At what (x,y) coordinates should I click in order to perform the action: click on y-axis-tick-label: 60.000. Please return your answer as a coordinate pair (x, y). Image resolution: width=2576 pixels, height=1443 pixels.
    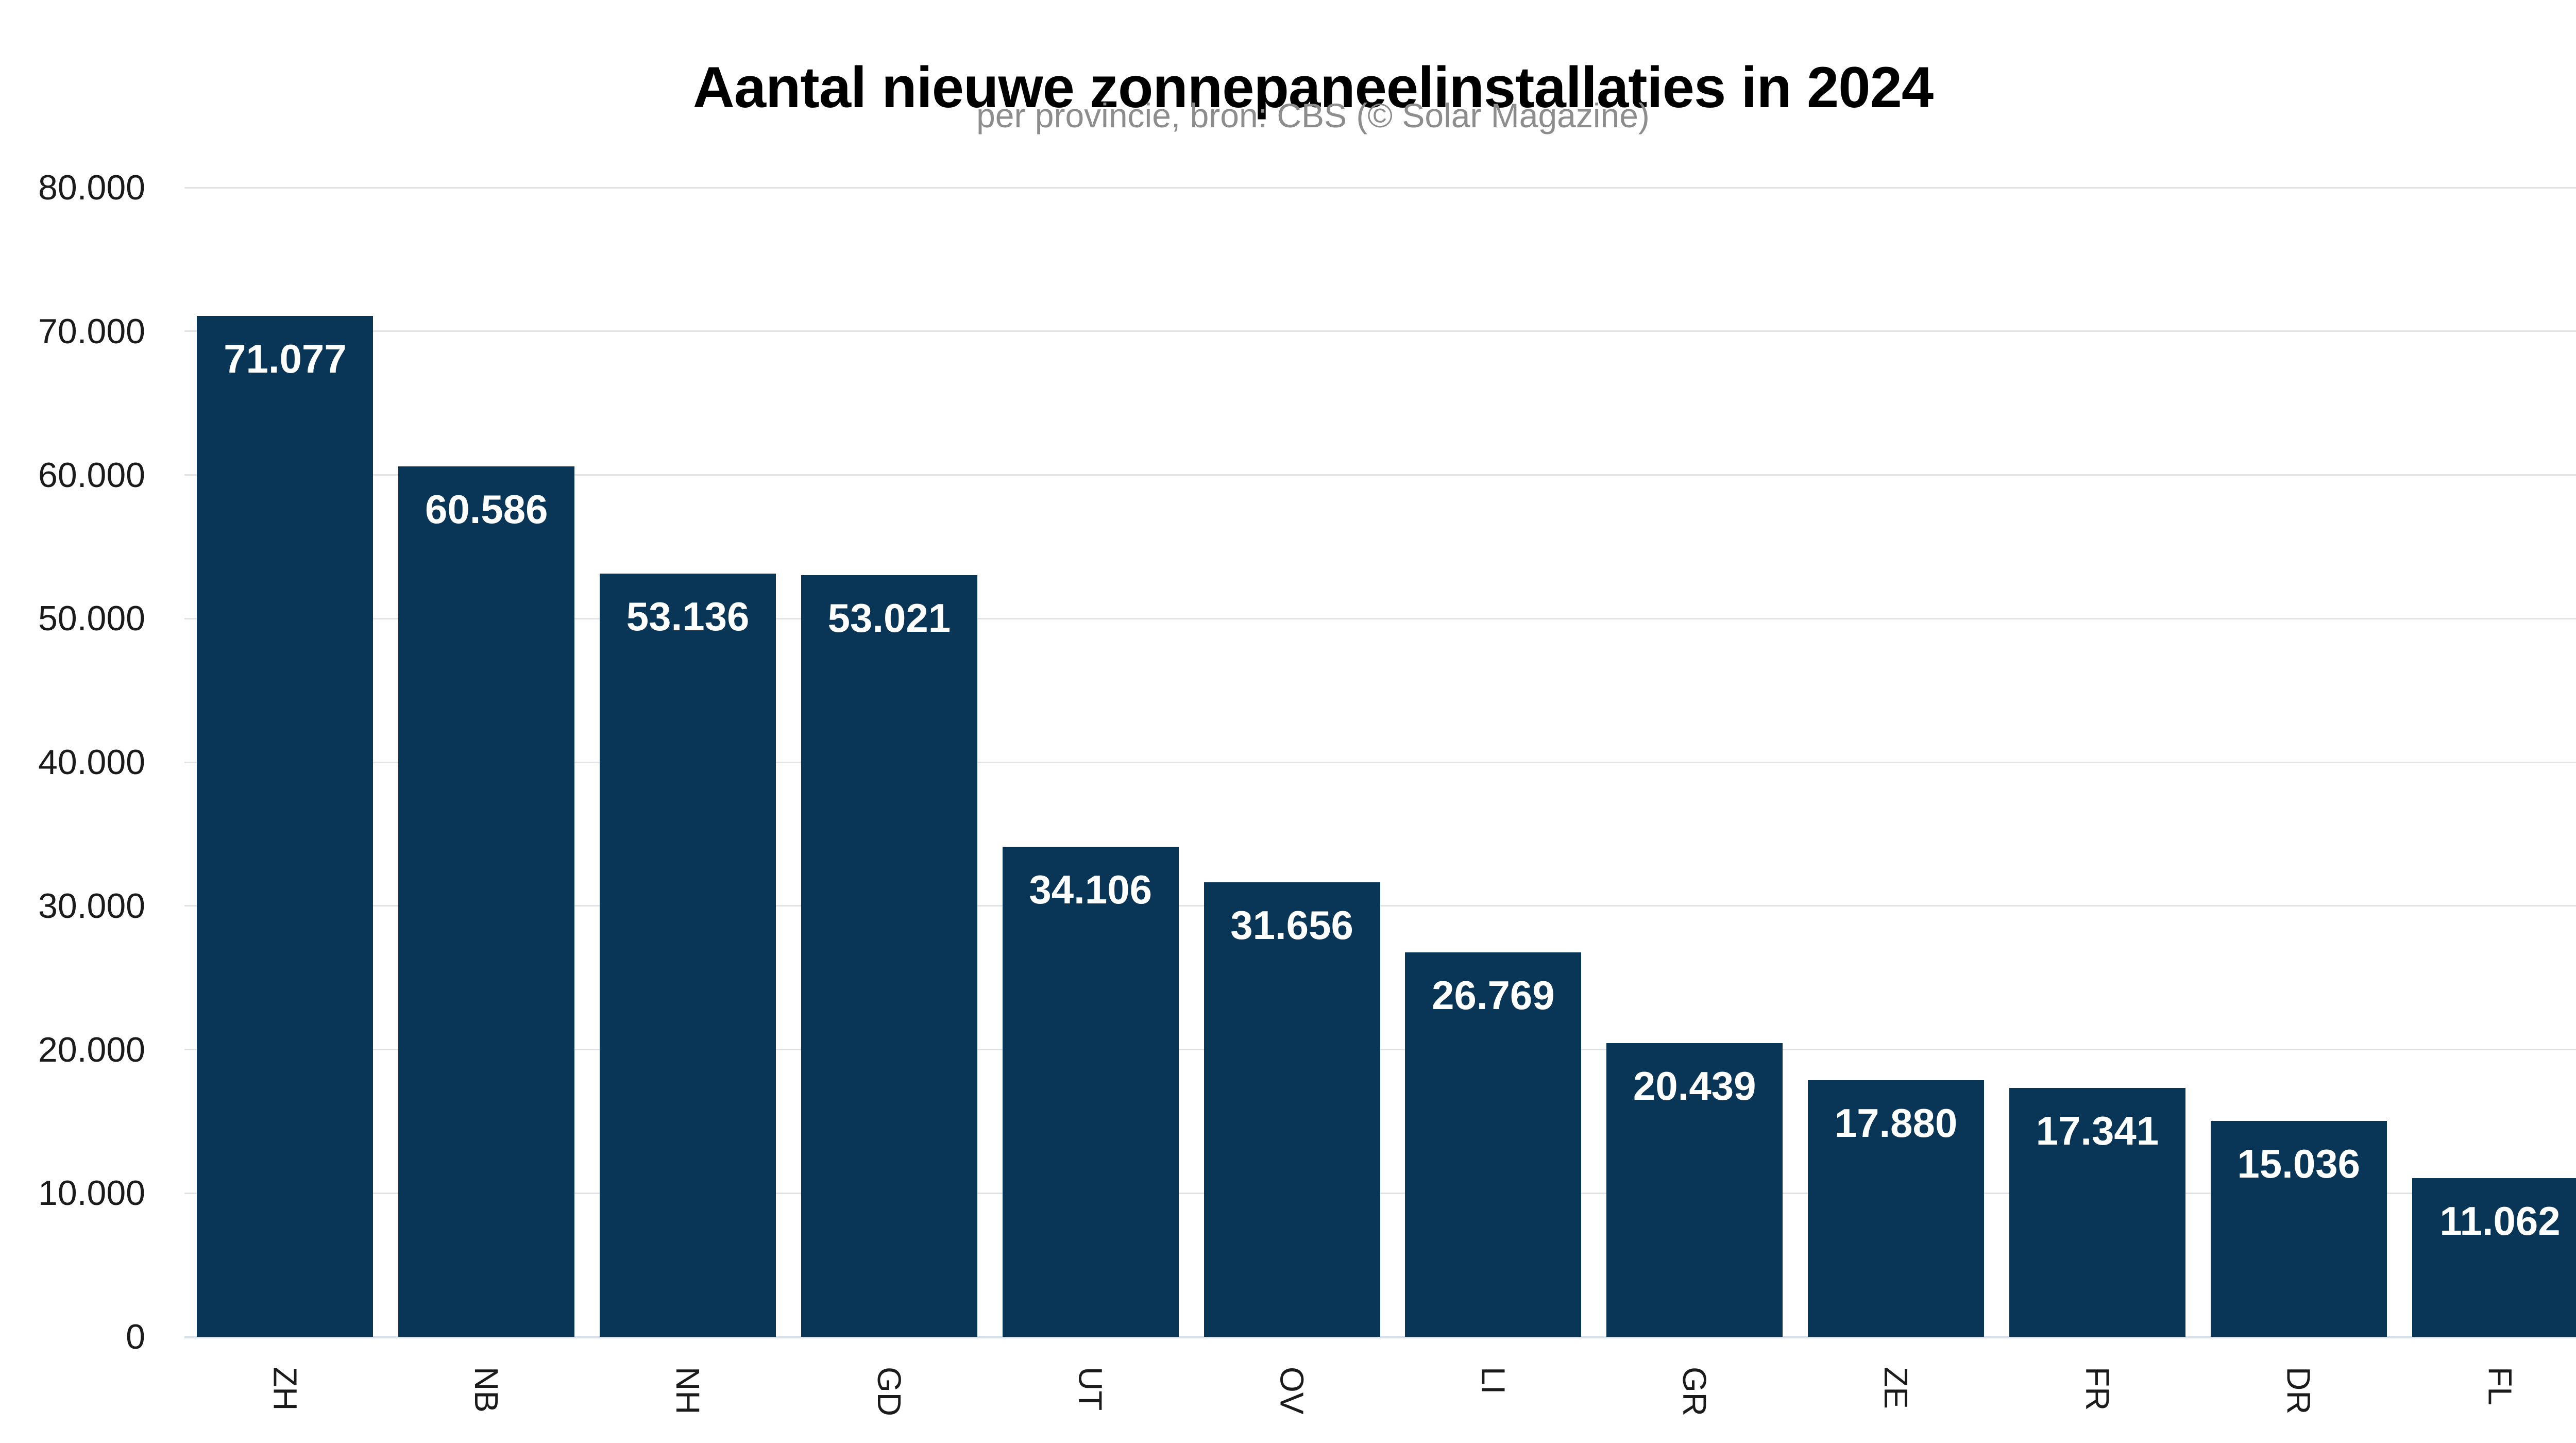
    Looking at the image, I should click on (91, 475).